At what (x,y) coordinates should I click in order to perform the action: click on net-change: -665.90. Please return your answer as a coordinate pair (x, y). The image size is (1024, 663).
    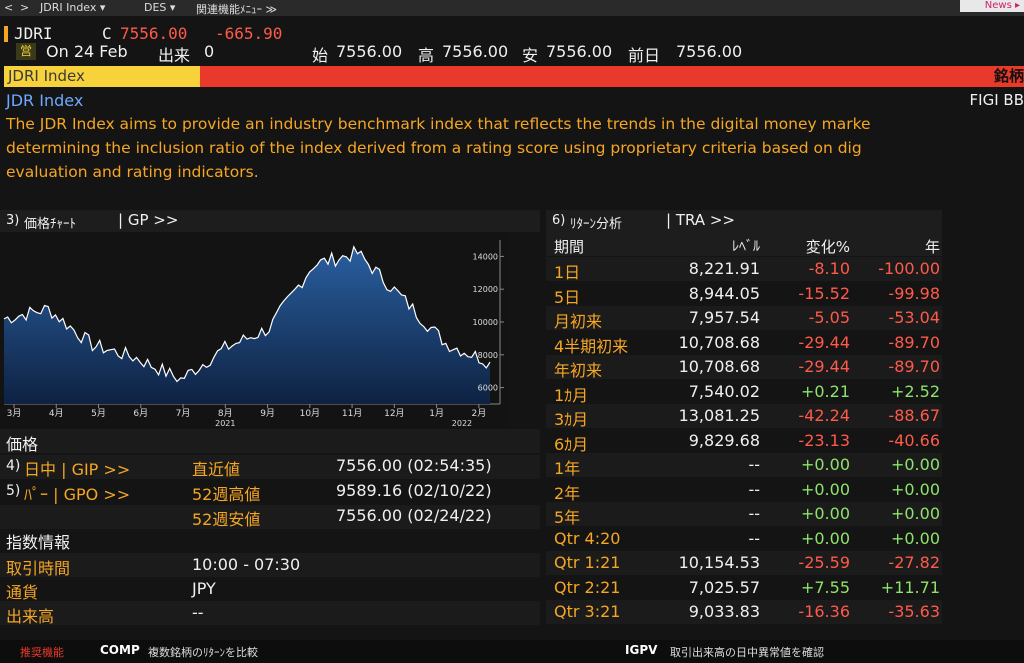
    Looking at the image, I should click on (249, 33).